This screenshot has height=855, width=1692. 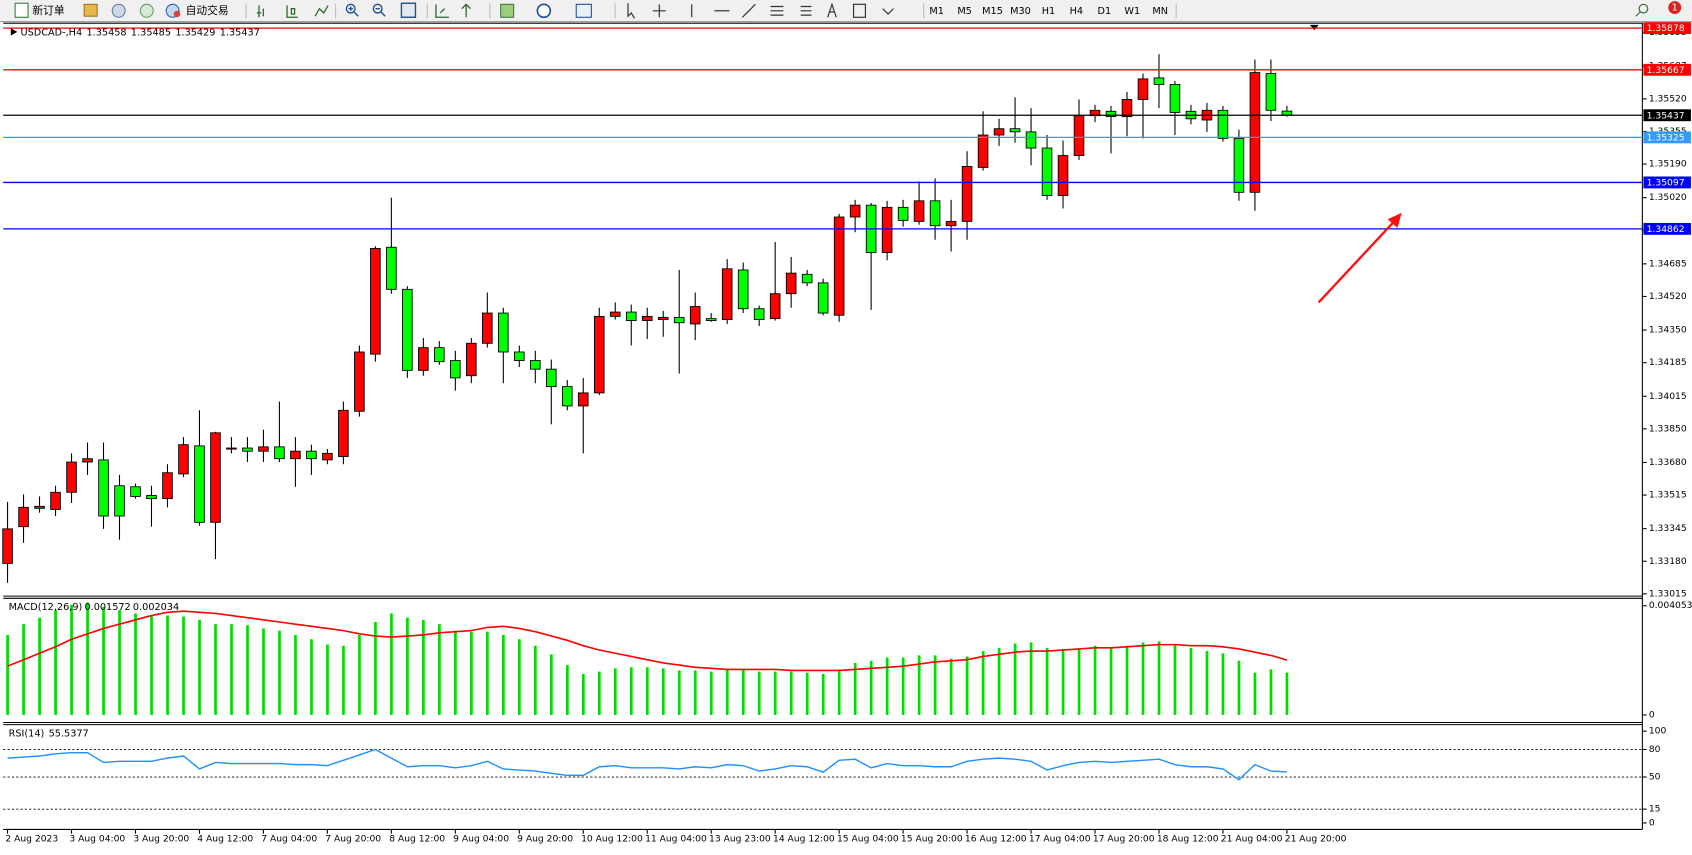 I want to click on timeframe-button: M15, so click(x=992, y=11).